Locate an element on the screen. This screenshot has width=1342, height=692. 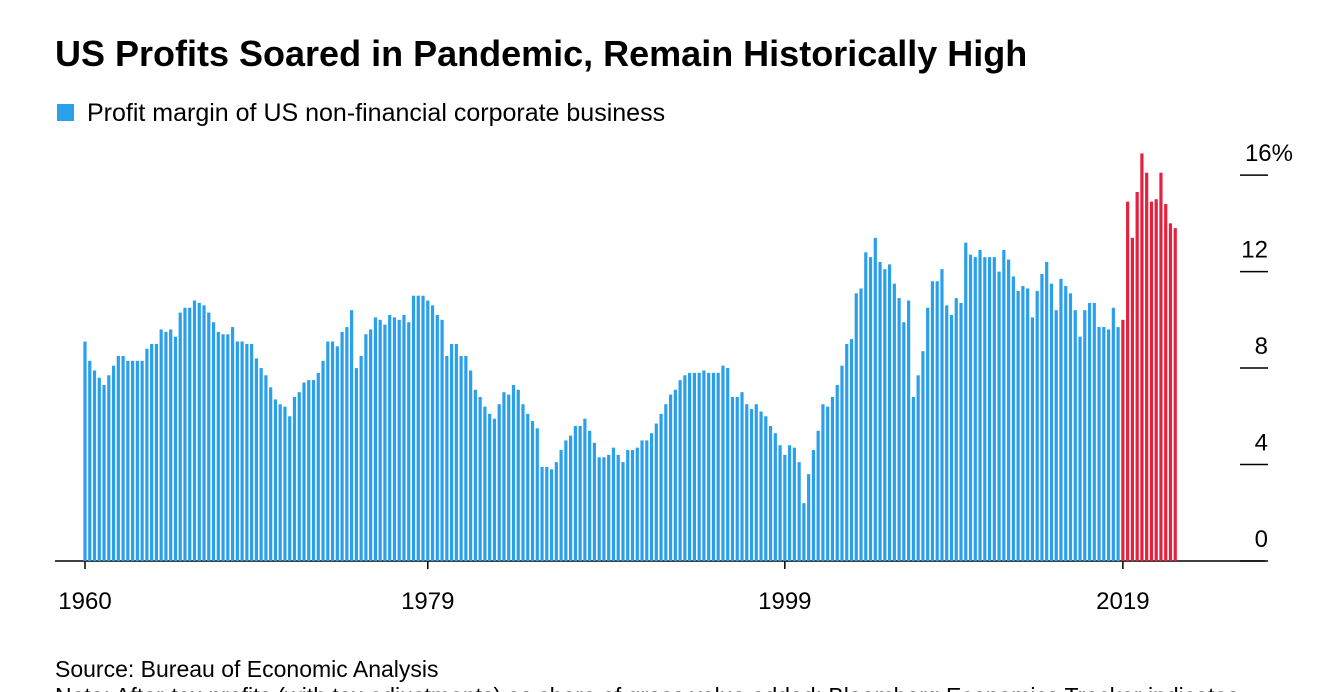
y-tick-label: 8 is located at coordinates (1261, 346).